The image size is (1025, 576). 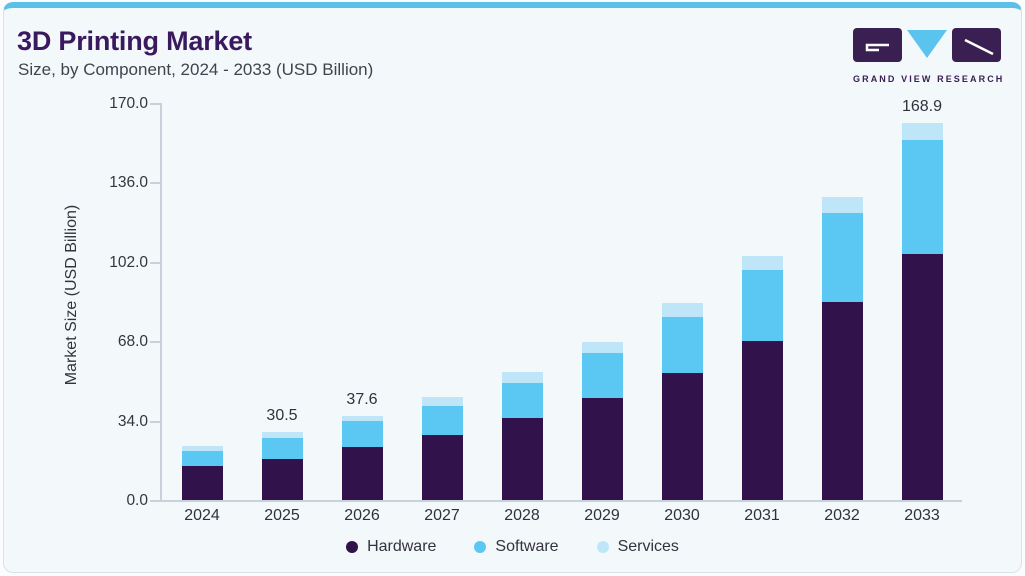 What do you see at coordinates (522, 515) in the screenshot?
I see `x-axis-label-2028: 2028` at bounding box center [522, 515].